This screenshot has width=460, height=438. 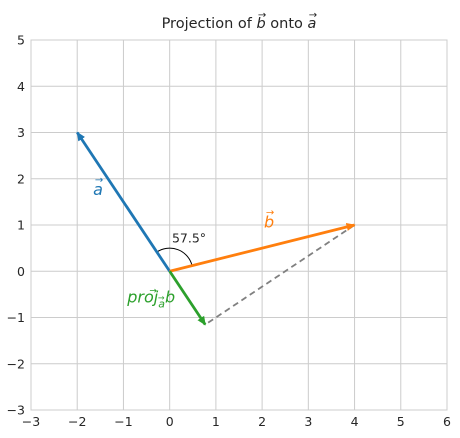 I want to click on x-tick-label: −3, so click(x=31, y=421).